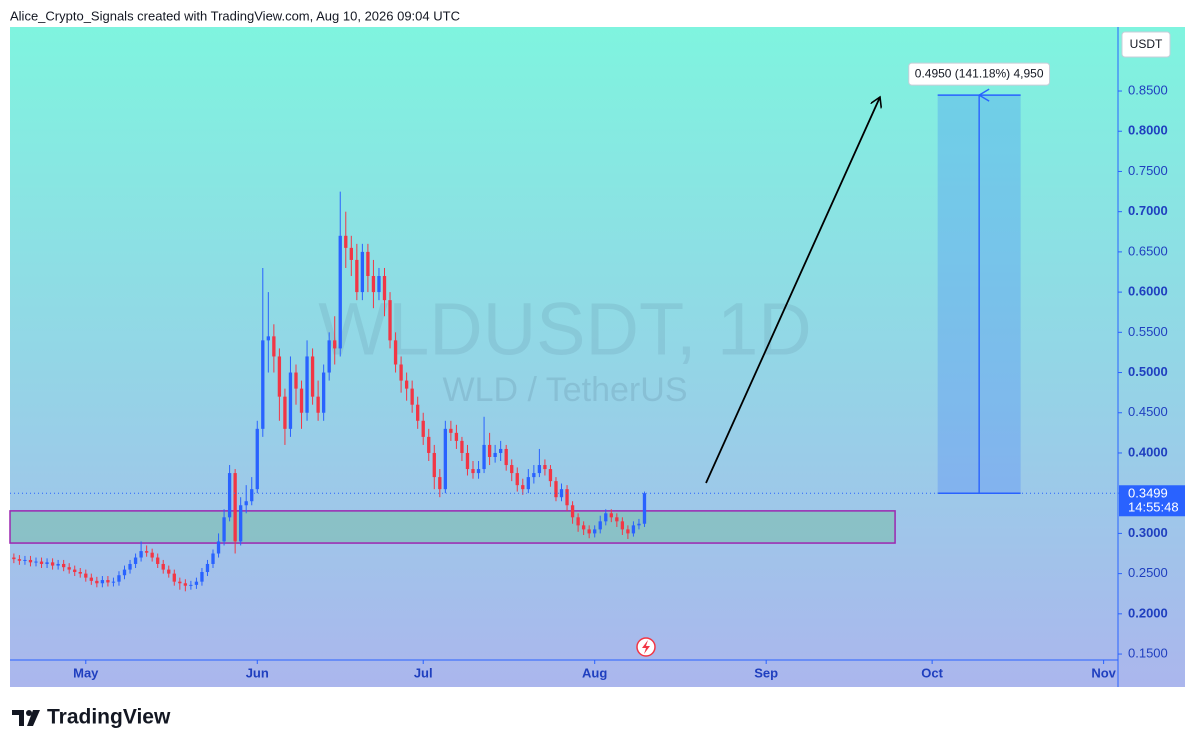 The image size is (1200, 747). What do you see at coordinates (1148, 331) in the screenshot?
I see `y-tick-label: 0.5500` at bounding box center [1148, 331].